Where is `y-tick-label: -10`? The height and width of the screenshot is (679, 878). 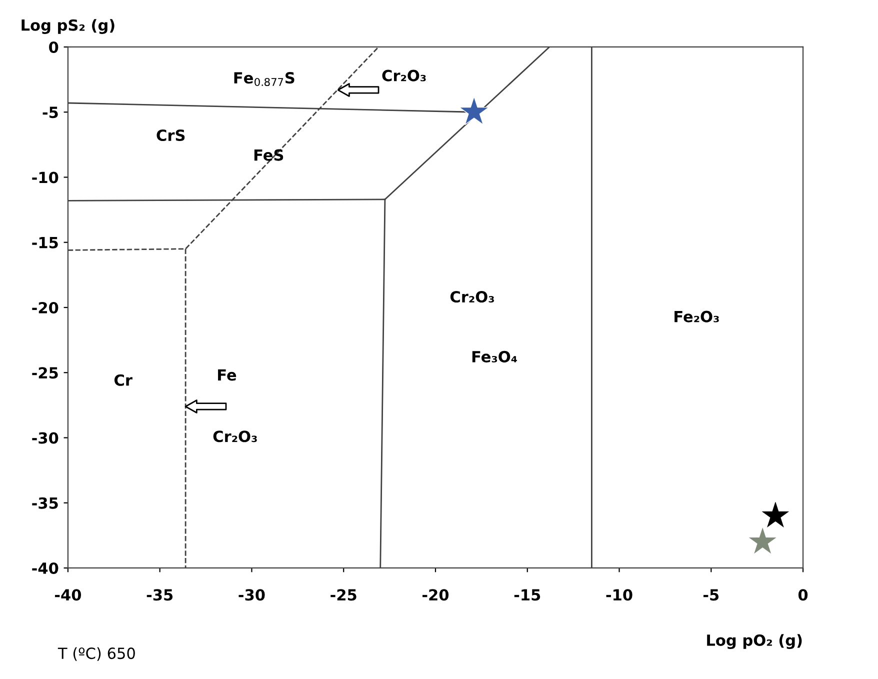
y-tick-label: -10 is located at coordinates (45, 178).